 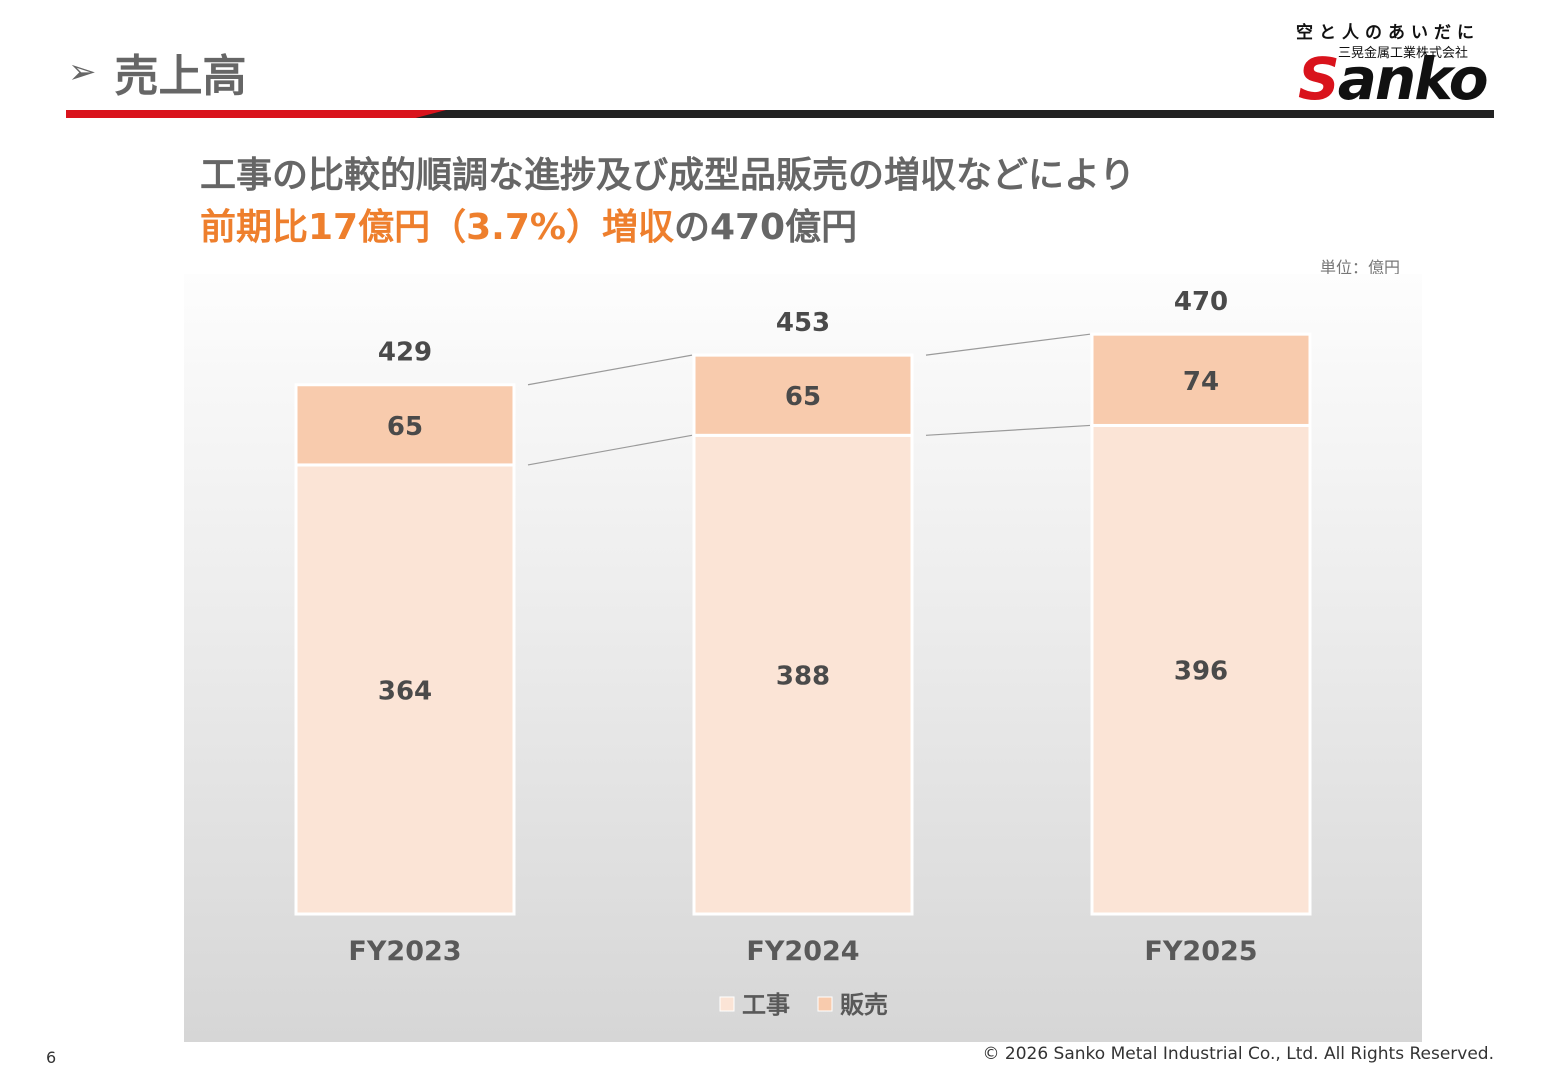 I want to click on company-logo: 空と人のあいだに 三晃金属工業株式会社 Sanko, so click(x=1394, y=64).